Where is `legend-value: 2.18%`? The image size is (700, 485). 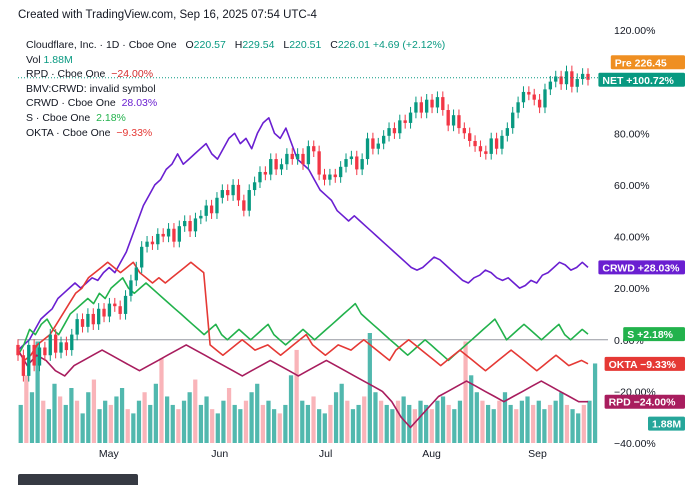 legend-value: 2.18% is located at coordinates (111, 117).